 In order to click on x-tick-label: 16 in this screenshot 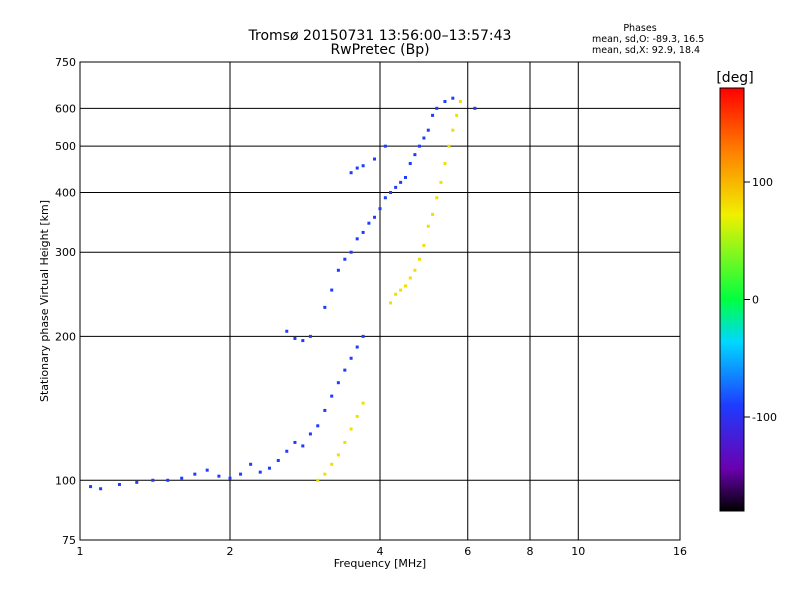, I will do `click(680, 551)`.